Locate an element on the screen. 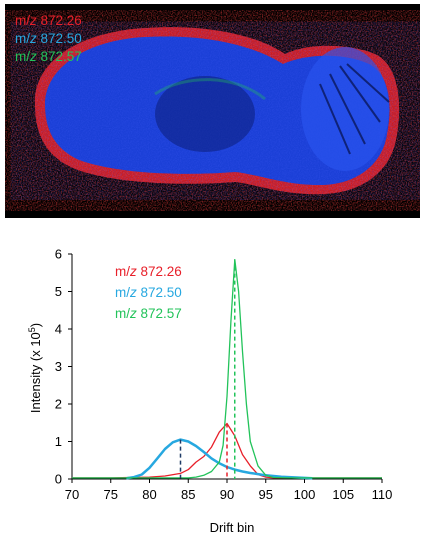  image-legend-entry-1: m/z 872.50 is located at coordinates (48, 38).